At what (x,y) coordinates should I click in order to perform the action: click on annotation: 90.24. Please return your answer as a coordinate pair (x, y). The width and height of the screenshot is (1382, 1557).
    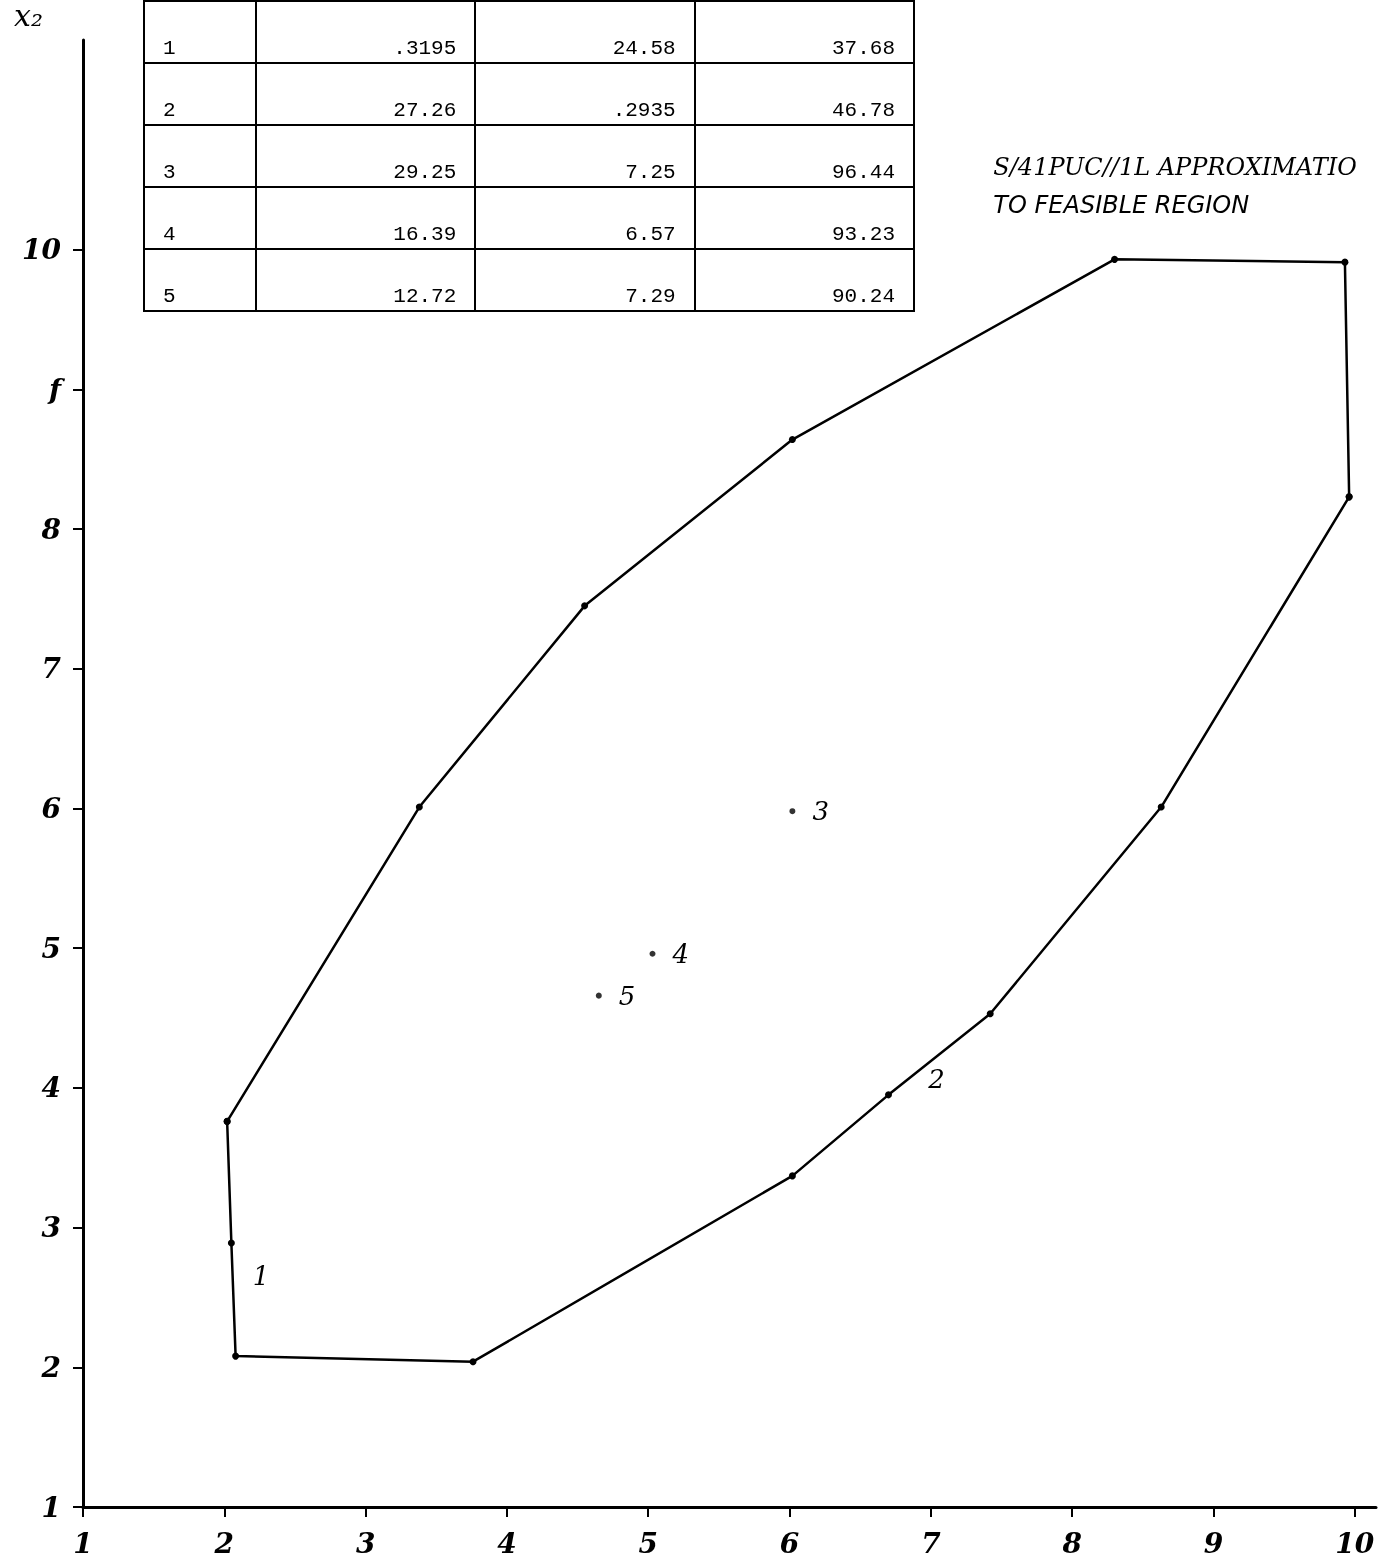
    Looking at the image, I should click on (804, 280).